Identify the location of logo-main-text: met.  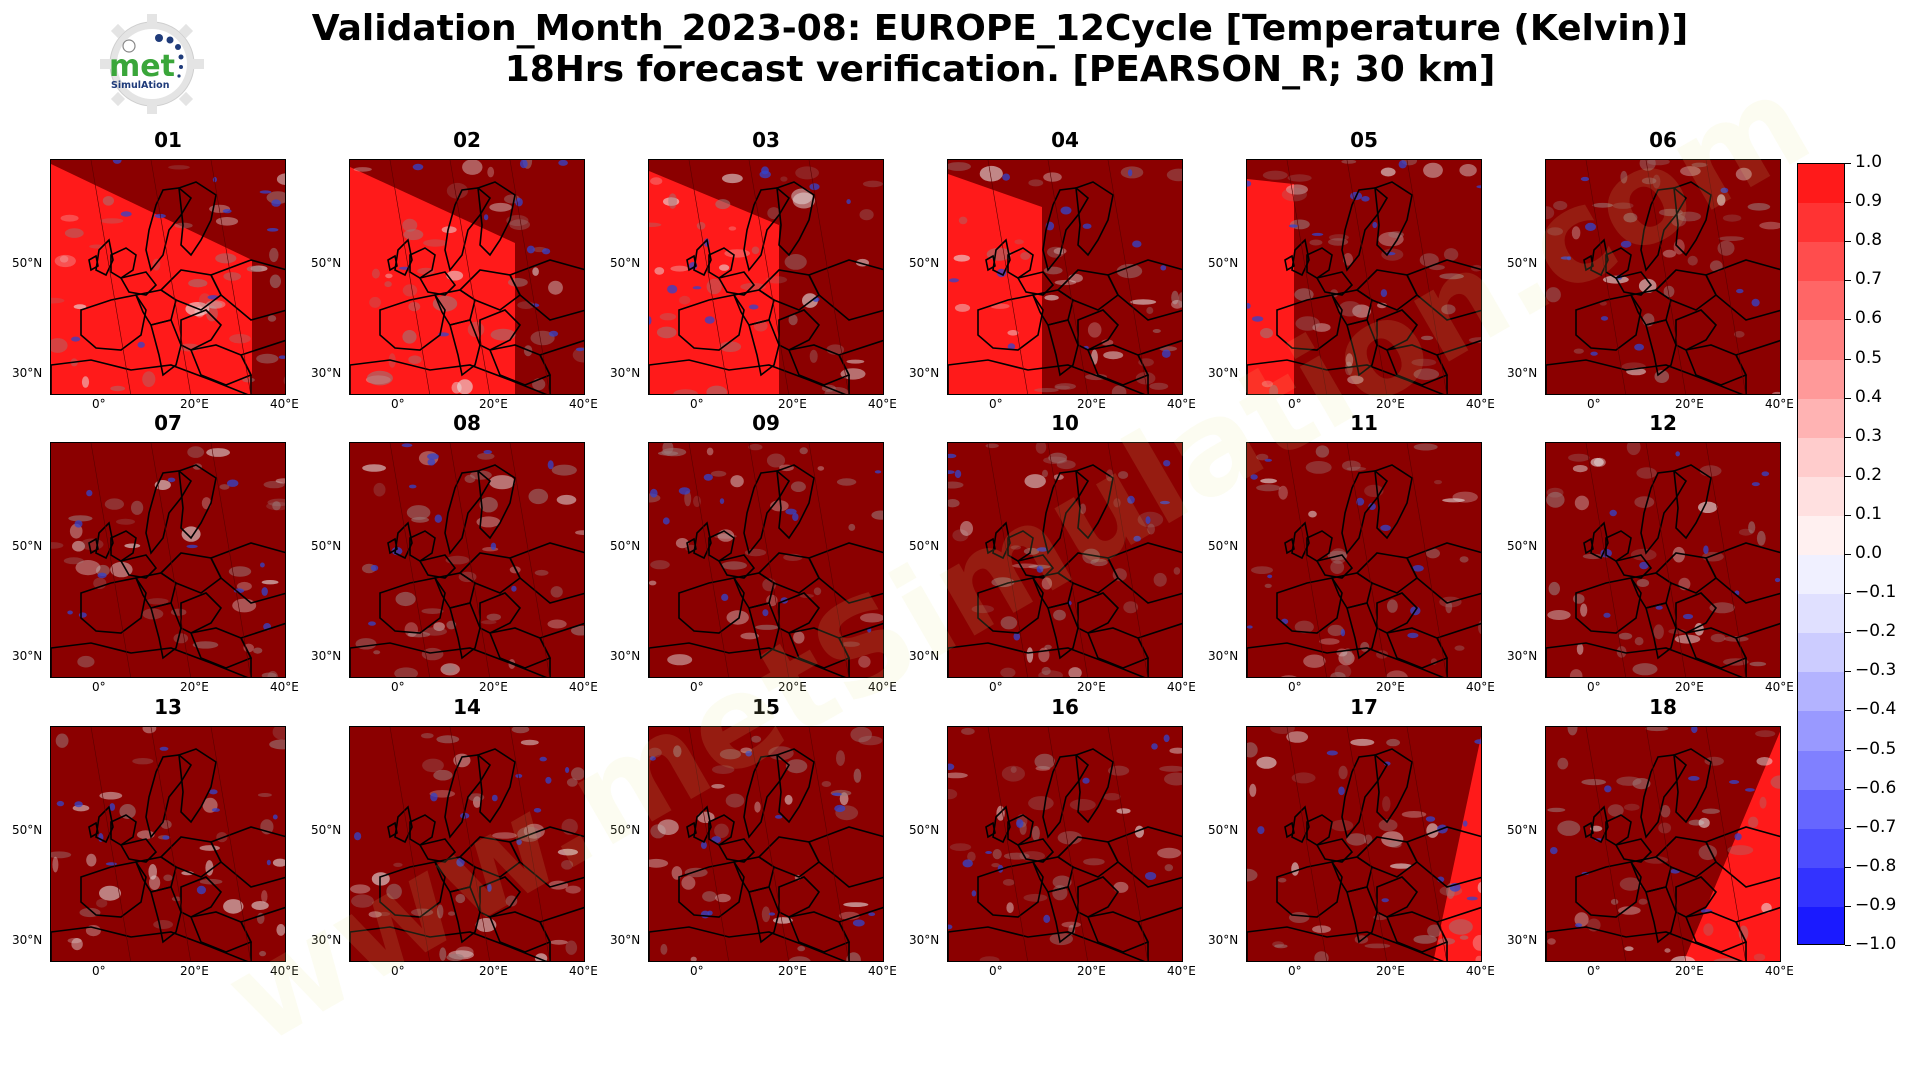
(142, 66).